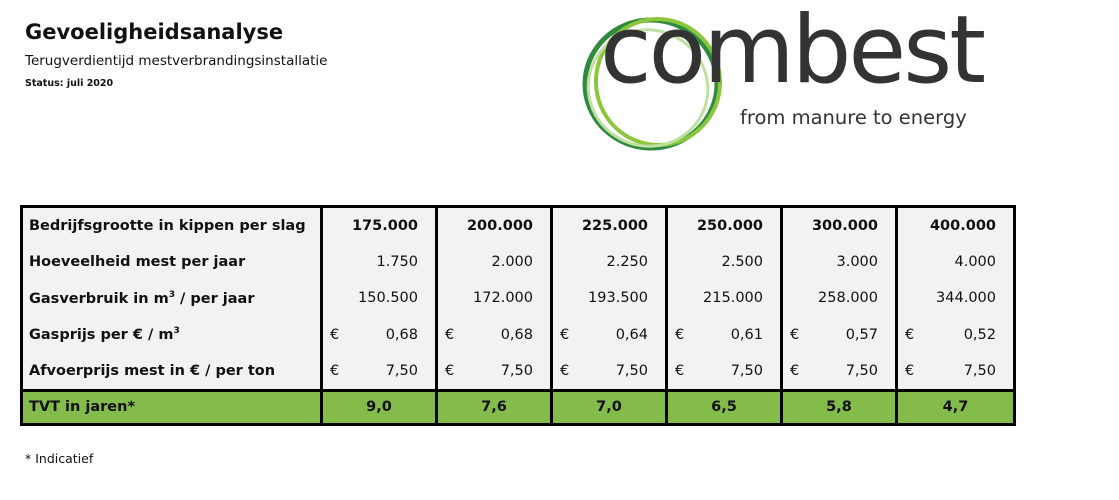 Image resolution: width=1119 pixels, height=500 pixels. Describe the element at coordinates (955, 225) in the screenshot. I see `size-cell: 400.000` at that location.